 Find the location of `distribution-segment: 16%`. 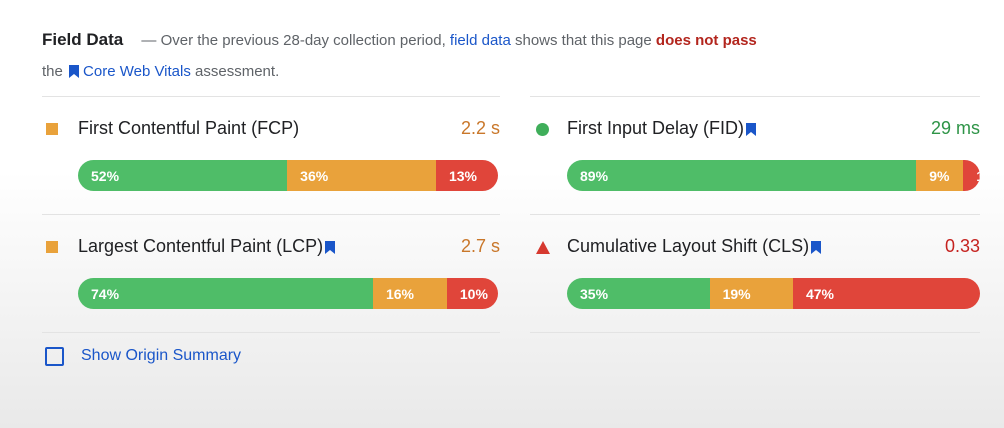

distribution-segment: 16% is located at coordinates (409, 293).